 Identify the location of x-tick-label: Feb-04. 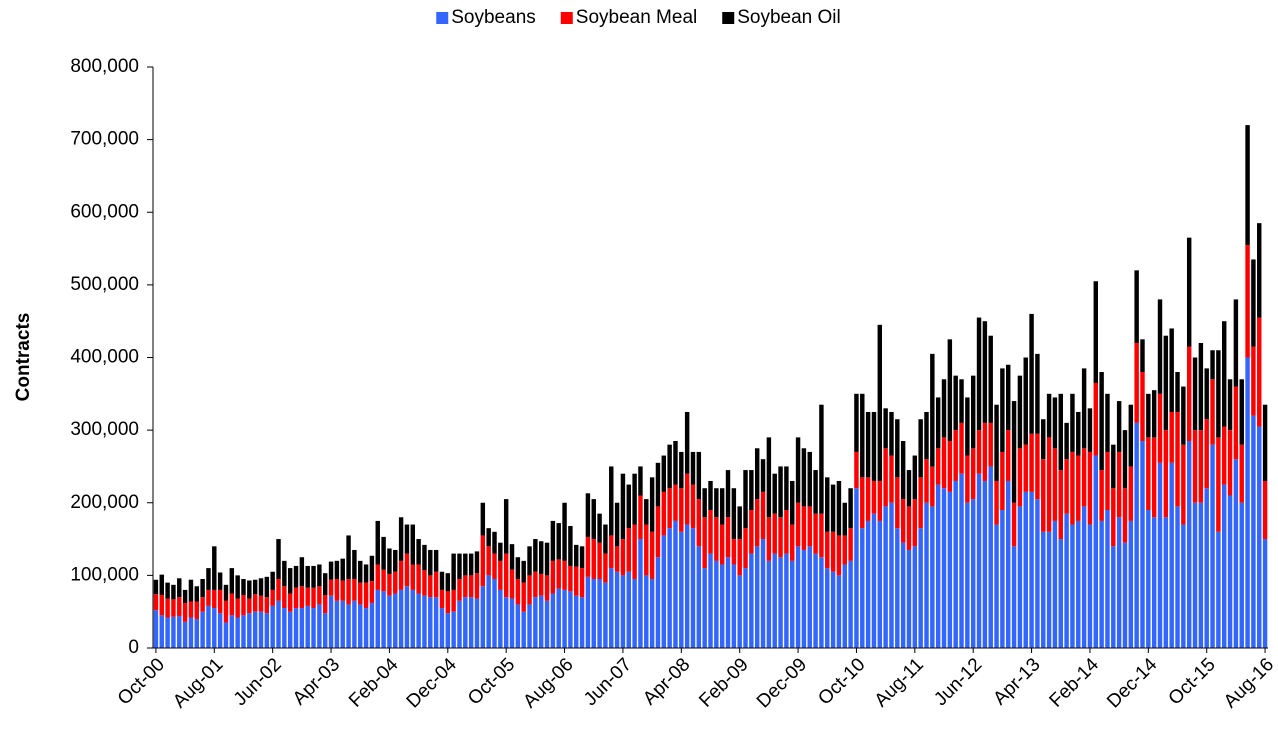
(374, 683).